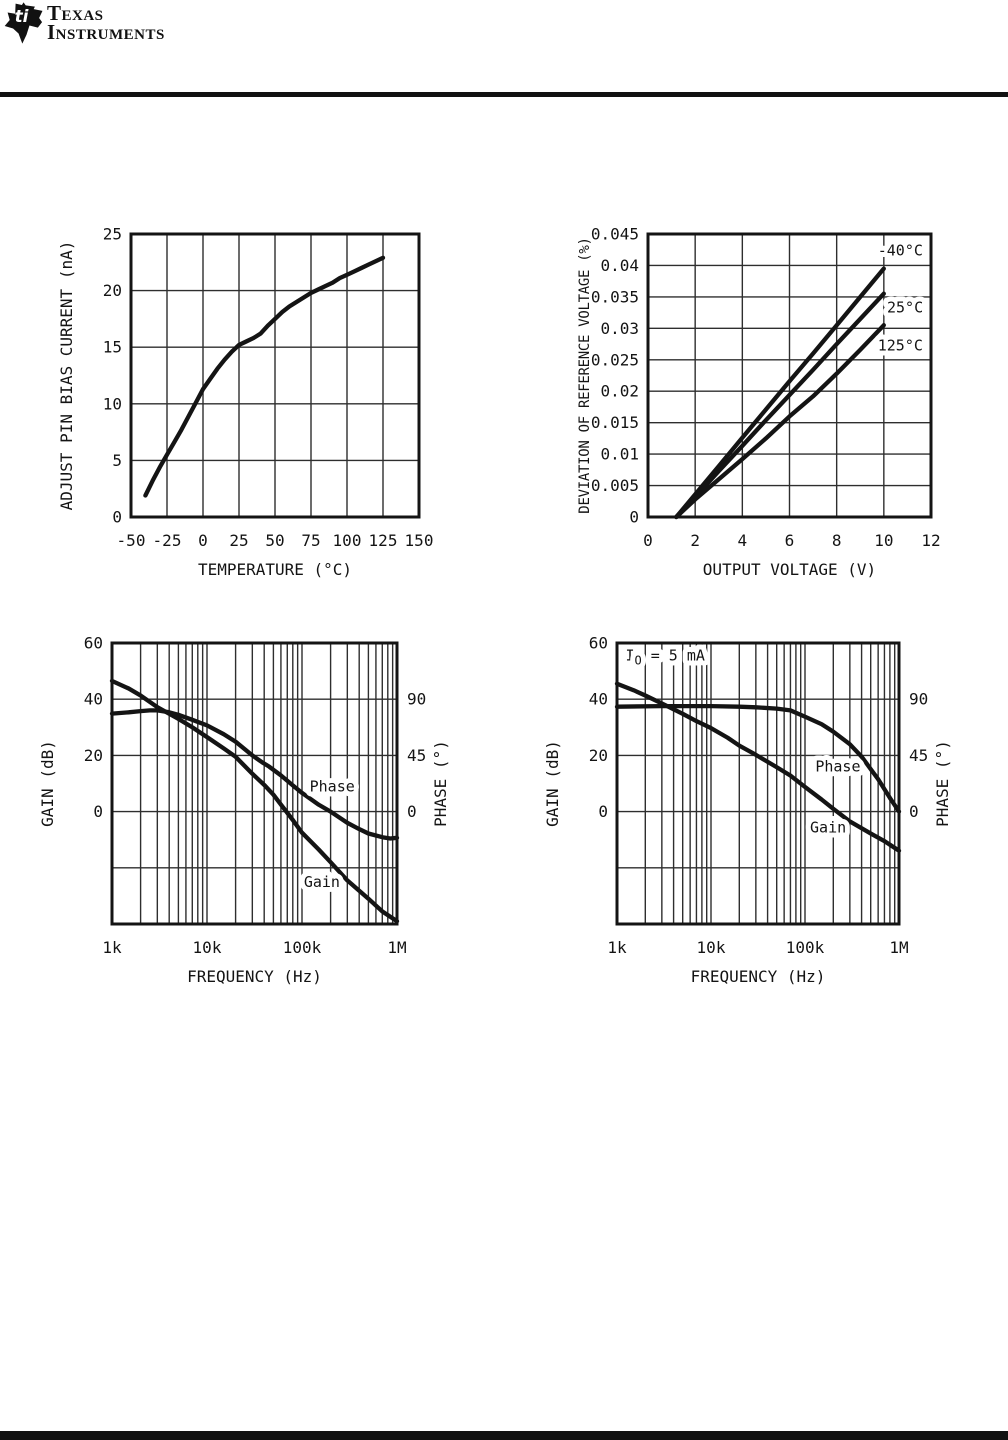  I want to click on ytick-label: 0.035, so click(615, 296).